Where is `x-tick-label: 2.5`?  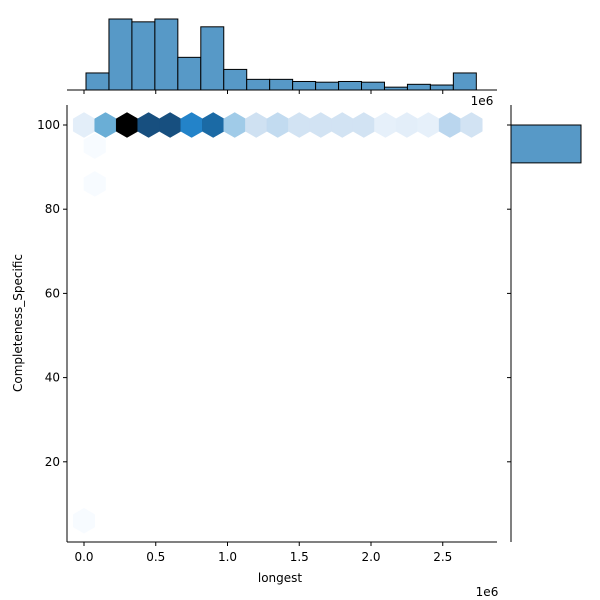
x-tick-label: 2.5 is located at coordinates (442, 557).